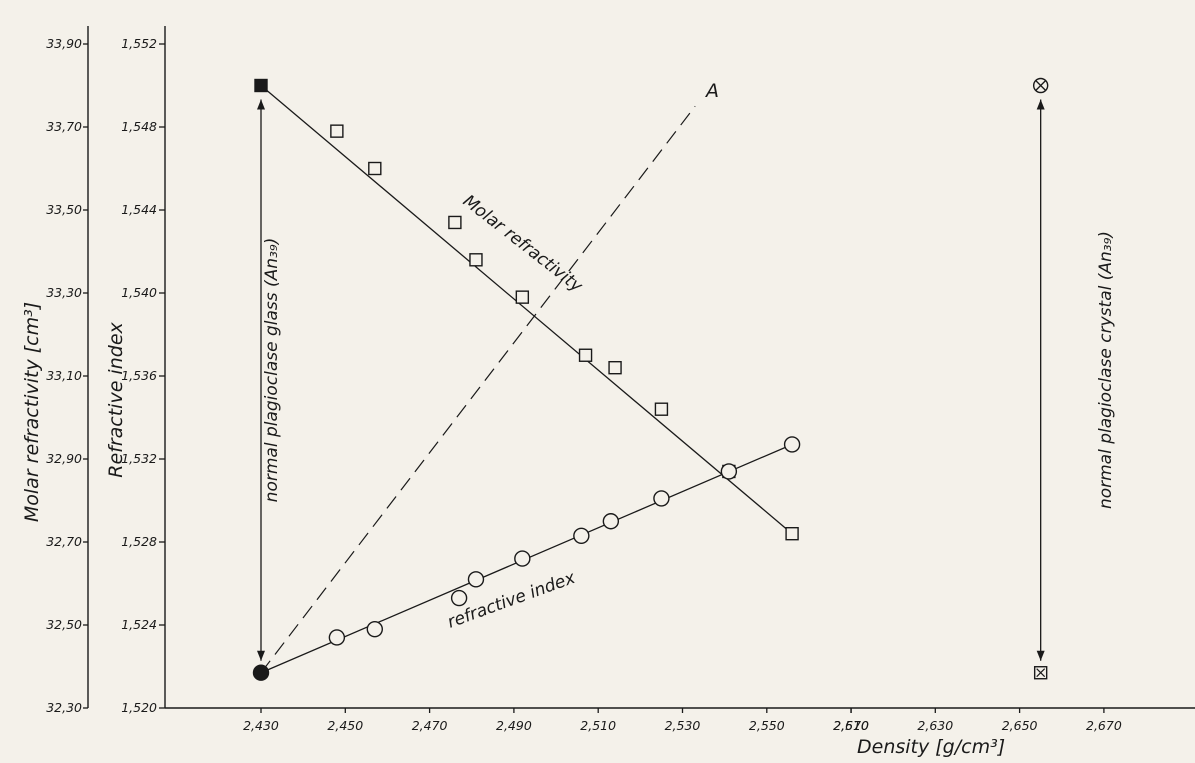 This screenshot has height=763, width=1195. I want to click on y-tick-label: 1,524, so click(139, 624).